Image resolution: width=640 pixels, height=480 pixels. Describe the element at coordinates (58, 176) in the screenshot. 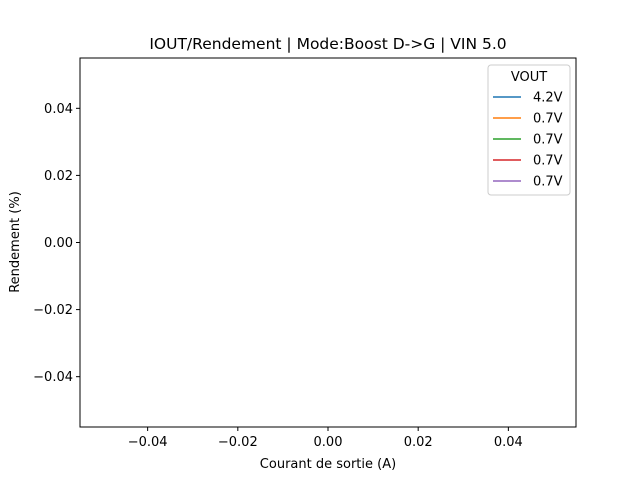

I see `y-tick-label: 0.02` at that location.